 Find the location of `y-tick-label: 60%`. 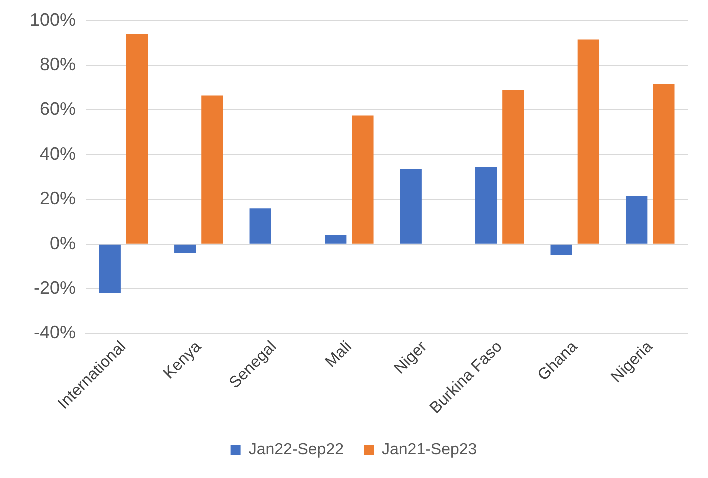

y-tick-label: 60% is located at coordinates (58, 109).